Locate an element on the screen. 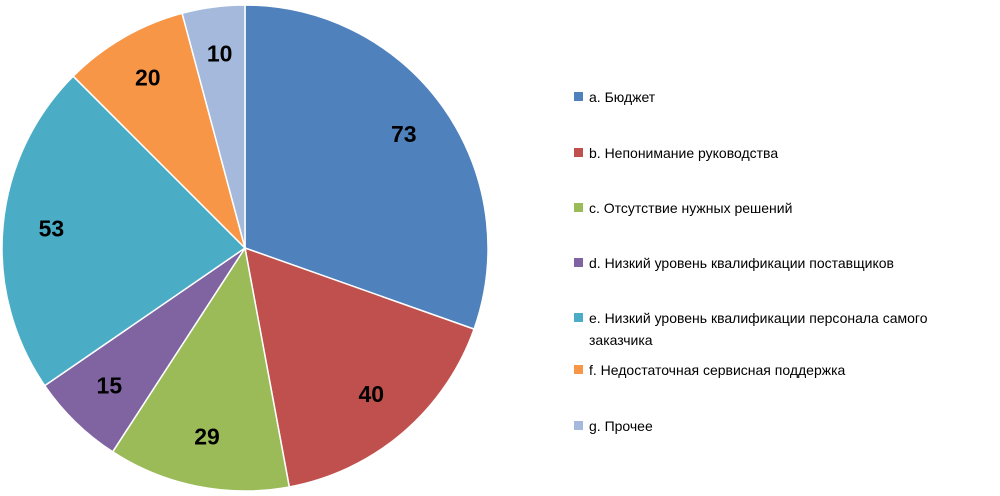  legend-label: b. Непонимание руководства is located at coordinates (684, 153).